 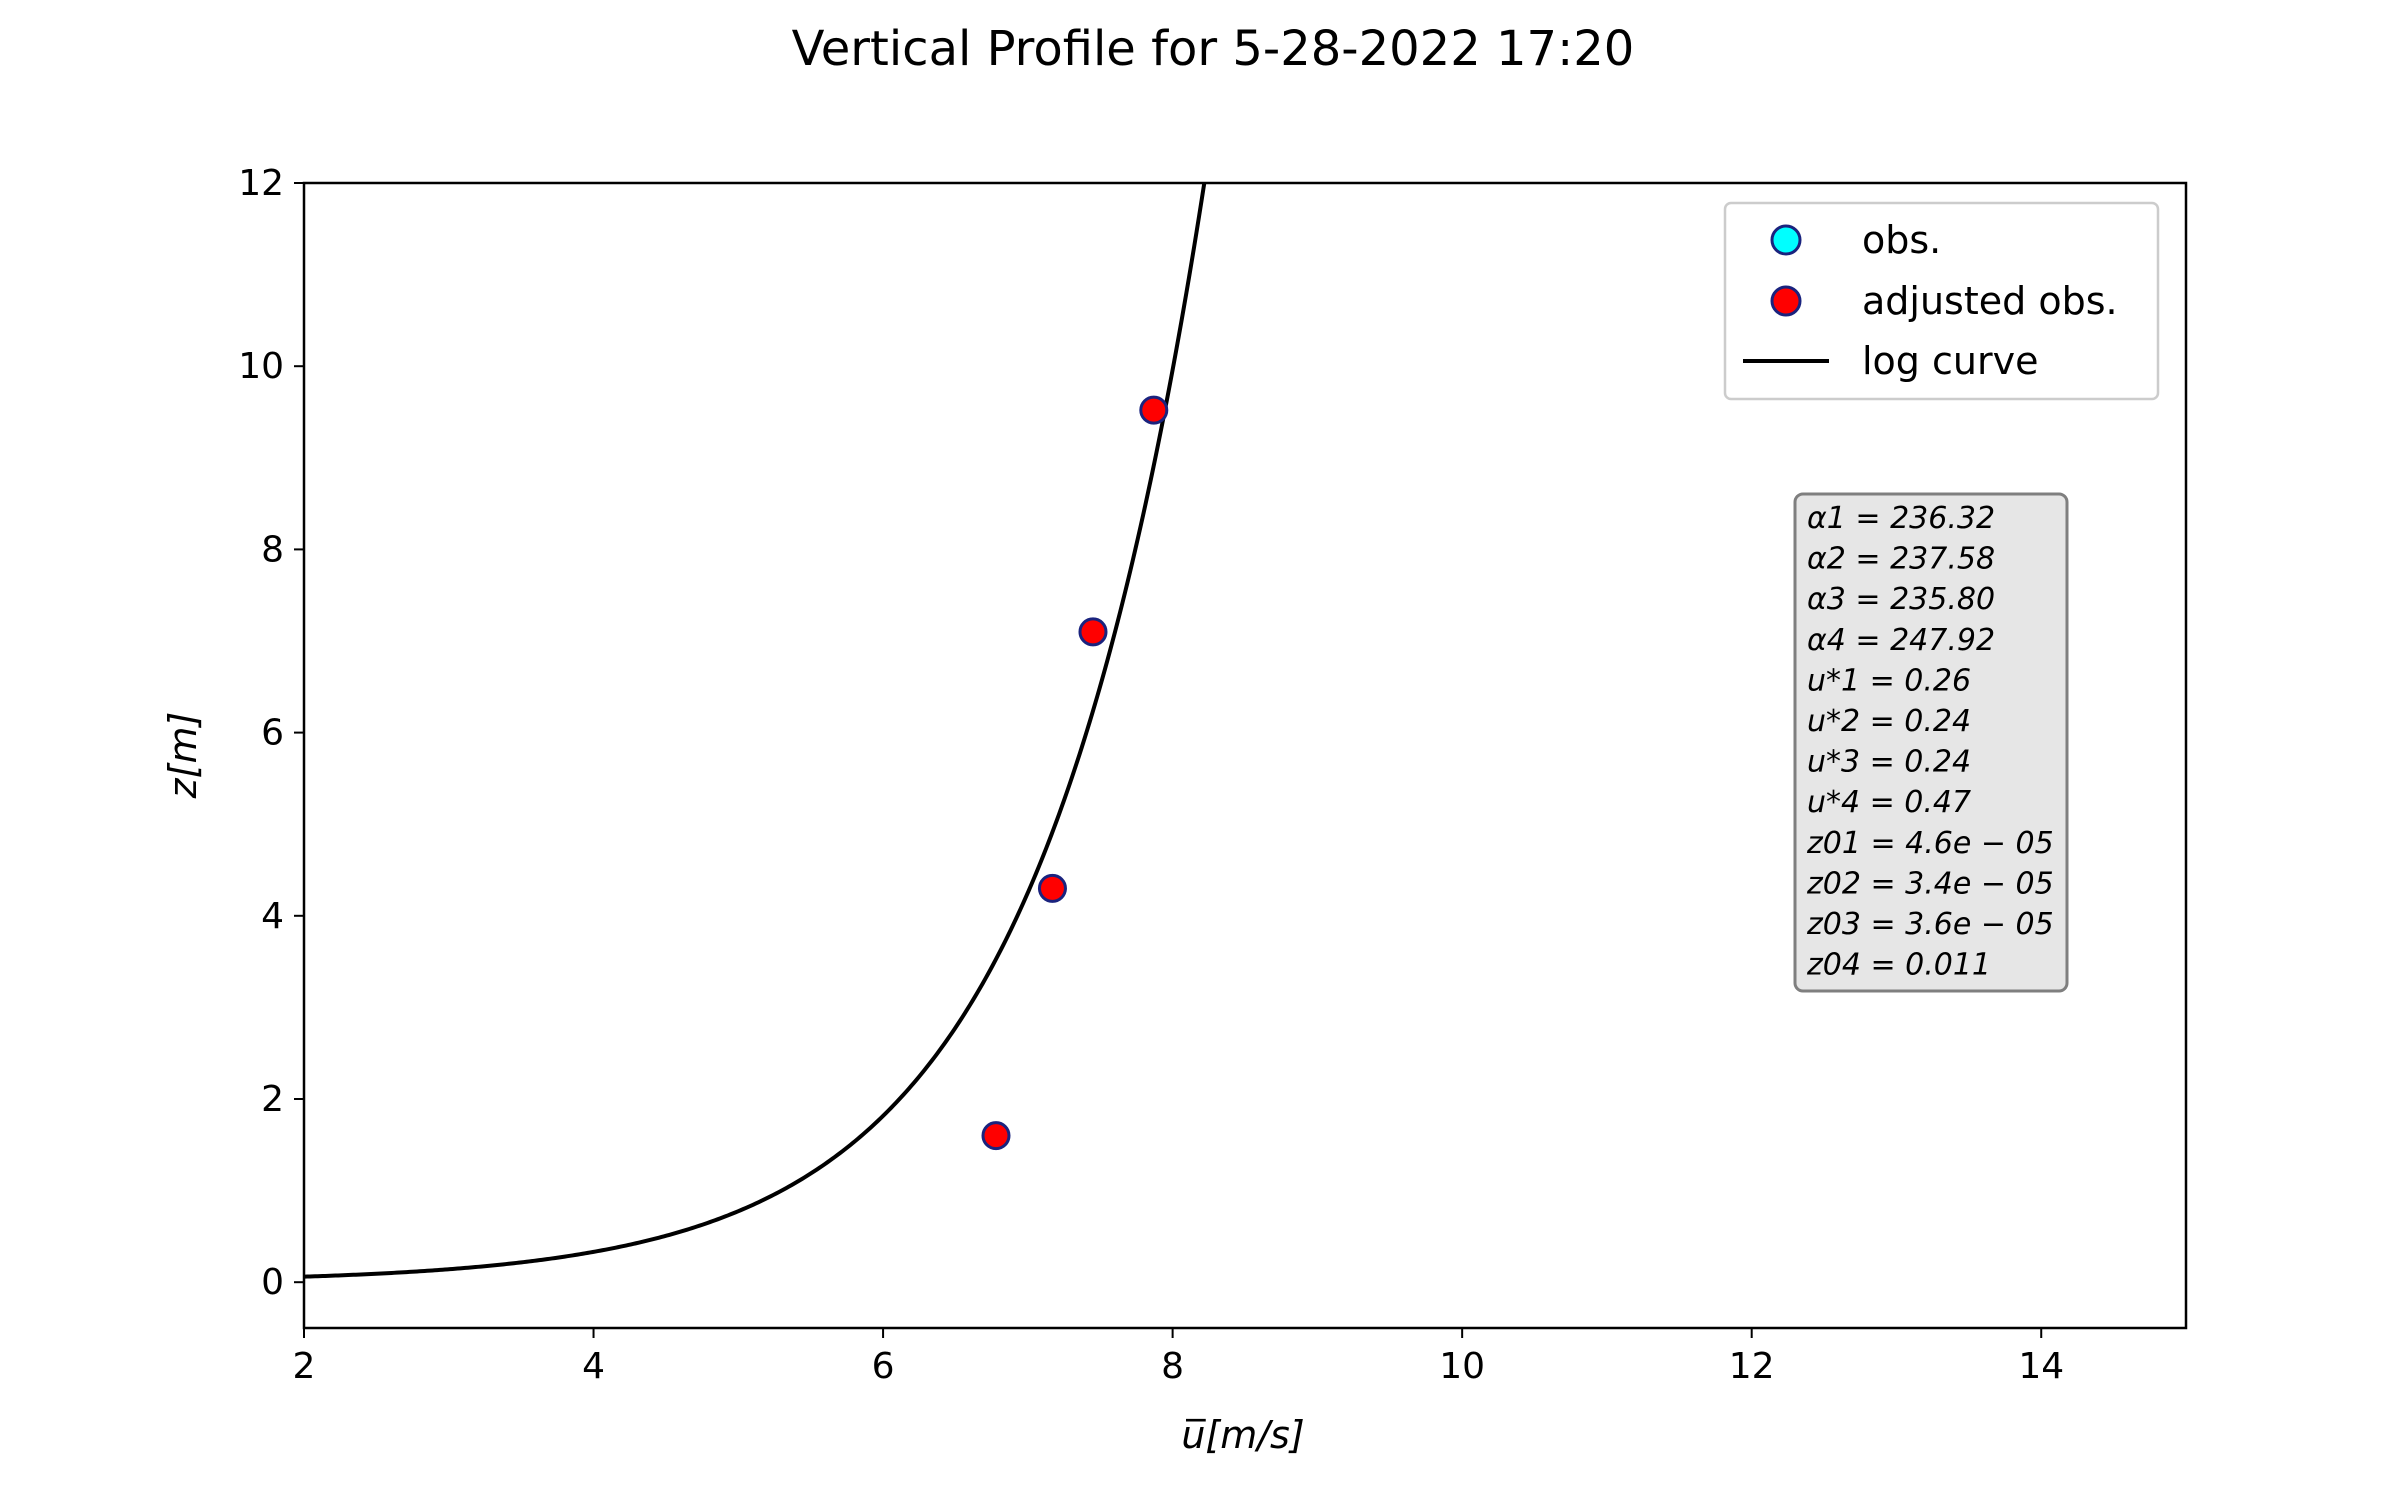 What do you see at coordinates (272, 549) in the screenshot?
I see `y-tick-label: 8` at bounding box center [272, 549].